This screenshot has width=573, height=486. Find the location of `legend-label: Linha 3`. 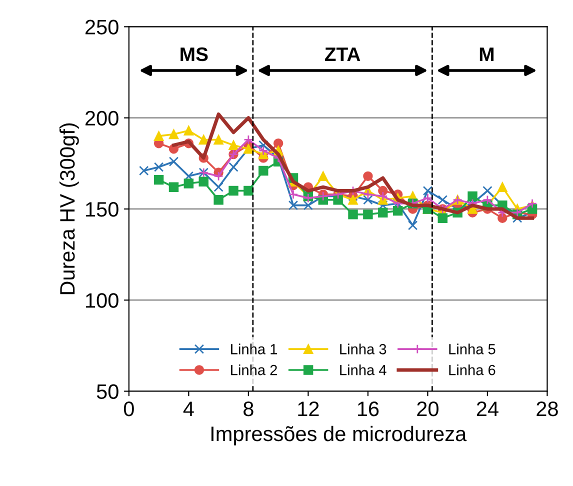

legend-label: Linha 3 is located at coordinates (363, 349).